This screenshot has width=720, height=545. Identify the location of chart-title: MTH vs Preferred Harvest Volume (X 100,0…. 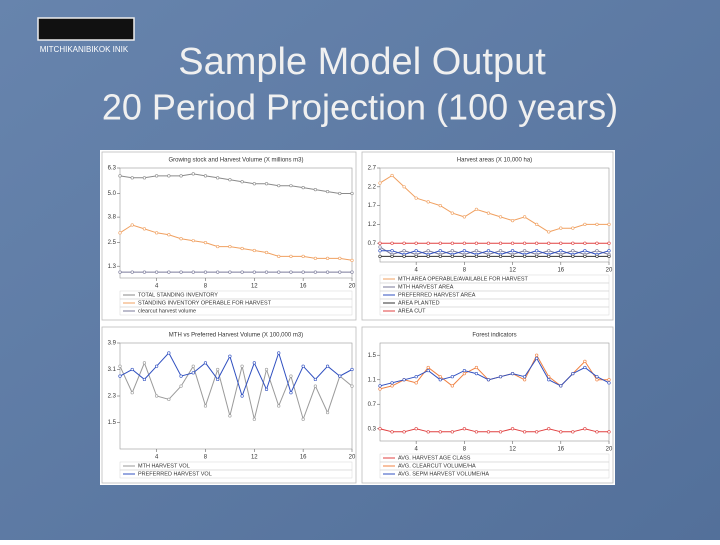
(236, 336).